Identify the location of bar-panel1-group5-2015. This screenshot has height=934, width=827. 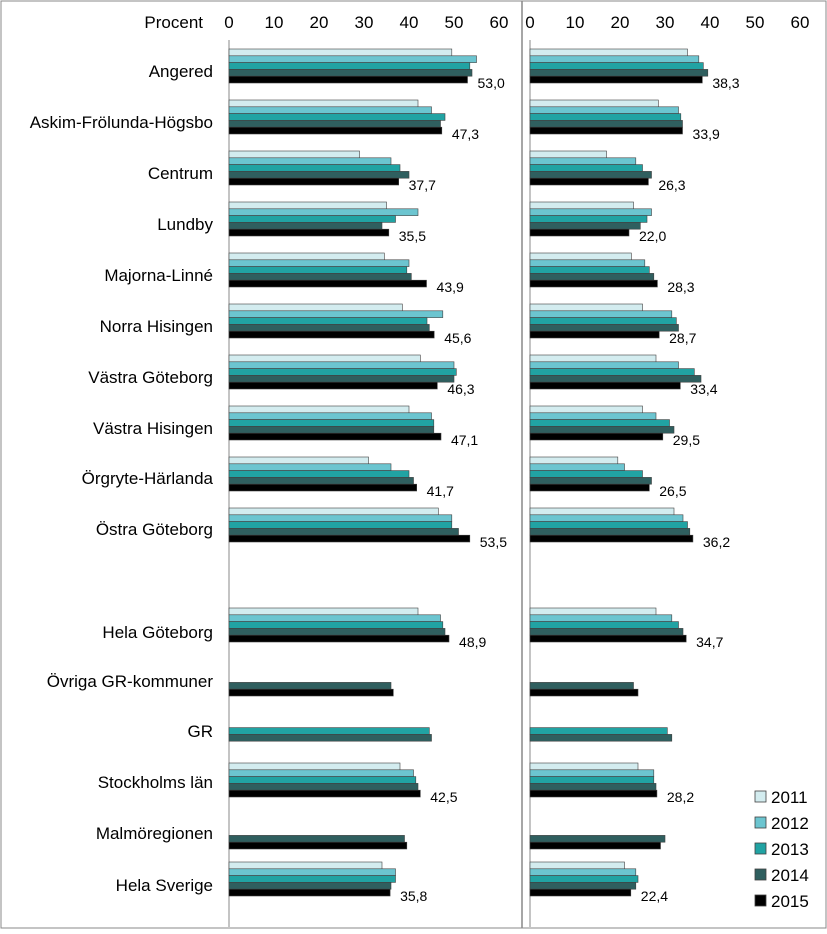
(327, 283).